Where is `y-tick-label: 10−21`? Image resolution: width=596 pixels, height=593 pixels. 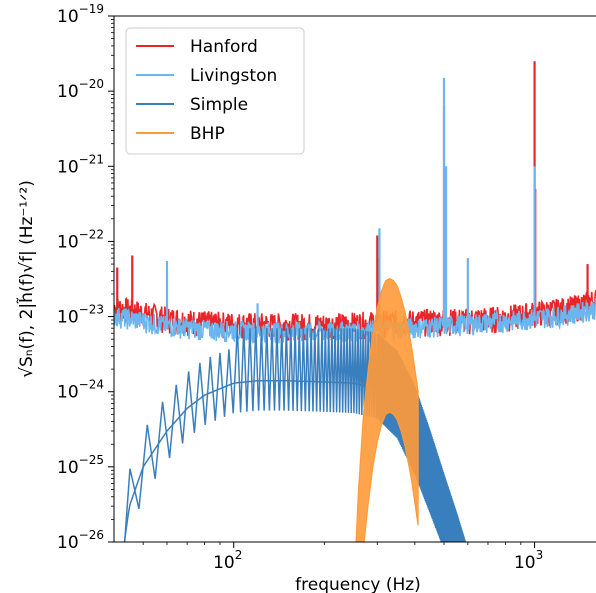 y-tick-label: 10−21 is located at coordinates (80, 164).